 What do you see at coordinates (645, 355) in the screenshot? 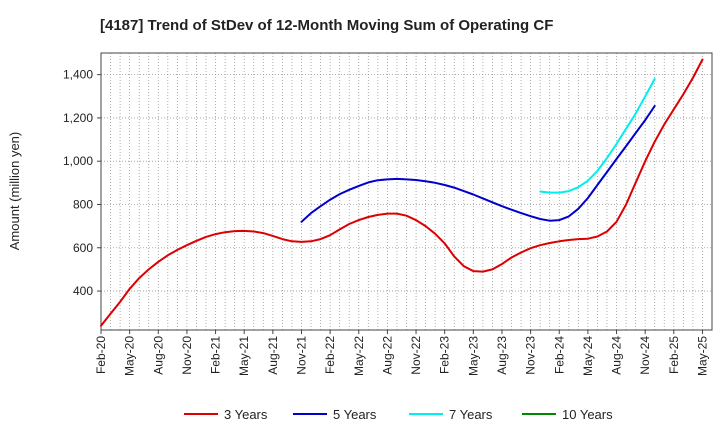
I see `x-tick-label: Nov-24` at bounding box center [645, 355].